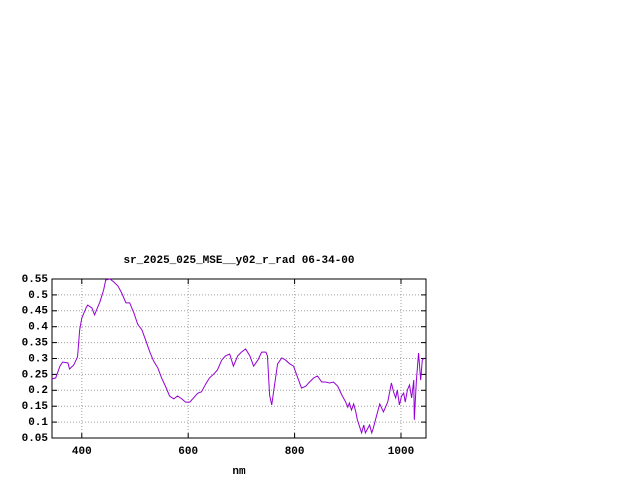 The image size is (640, 485). What do you see at coordinates (35, 407) in the screenshot?
I see `y-tick-label: 0.15` at bounding box center [35, 407].